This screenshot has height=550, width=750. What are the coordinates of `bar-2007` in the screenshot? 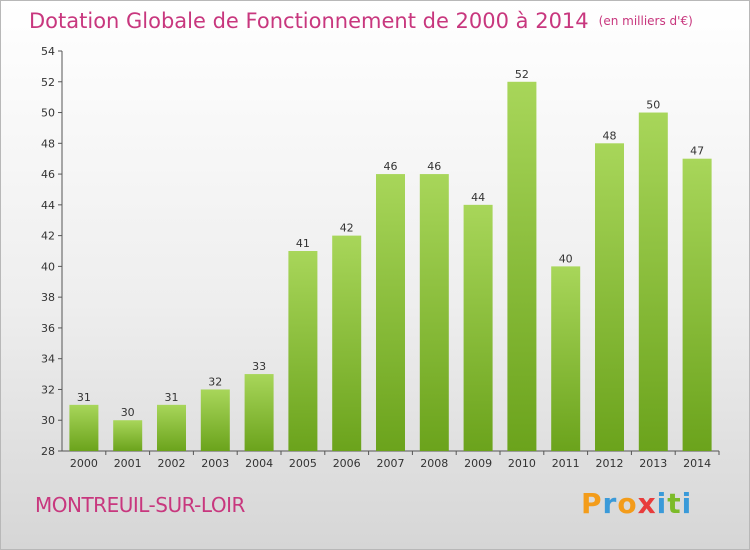 It's located at (390, 313).